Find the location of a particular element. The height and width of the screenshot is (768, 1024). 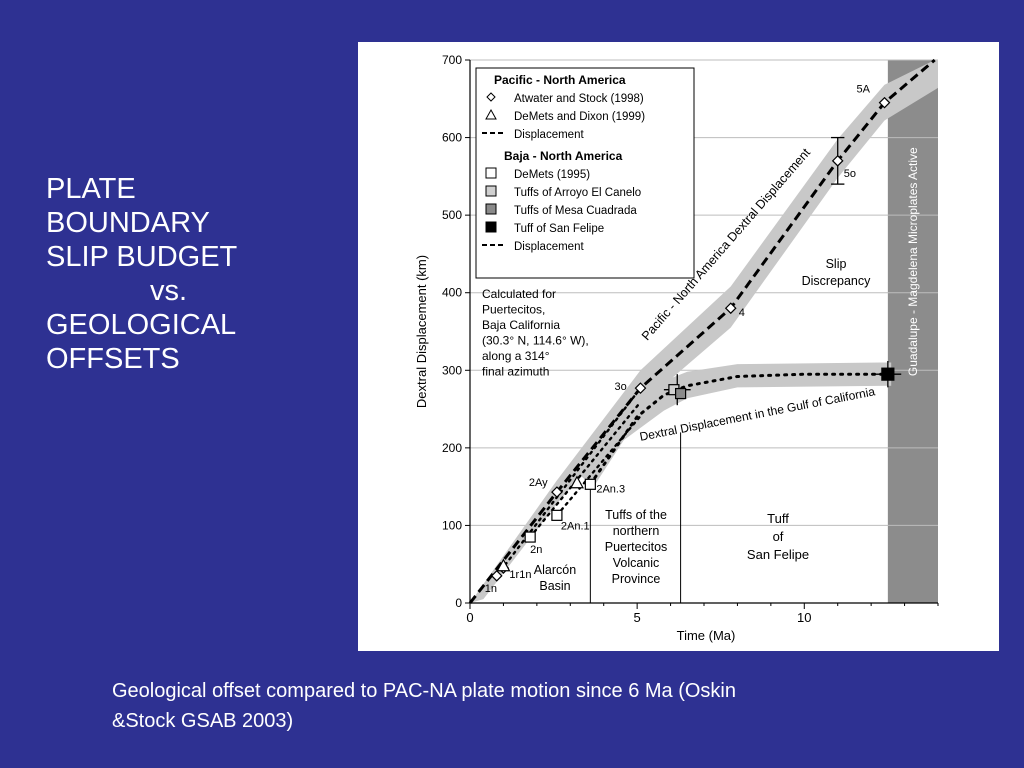

marker-atwater-and-stock-1998--0 is located at coordinates (496, 576).